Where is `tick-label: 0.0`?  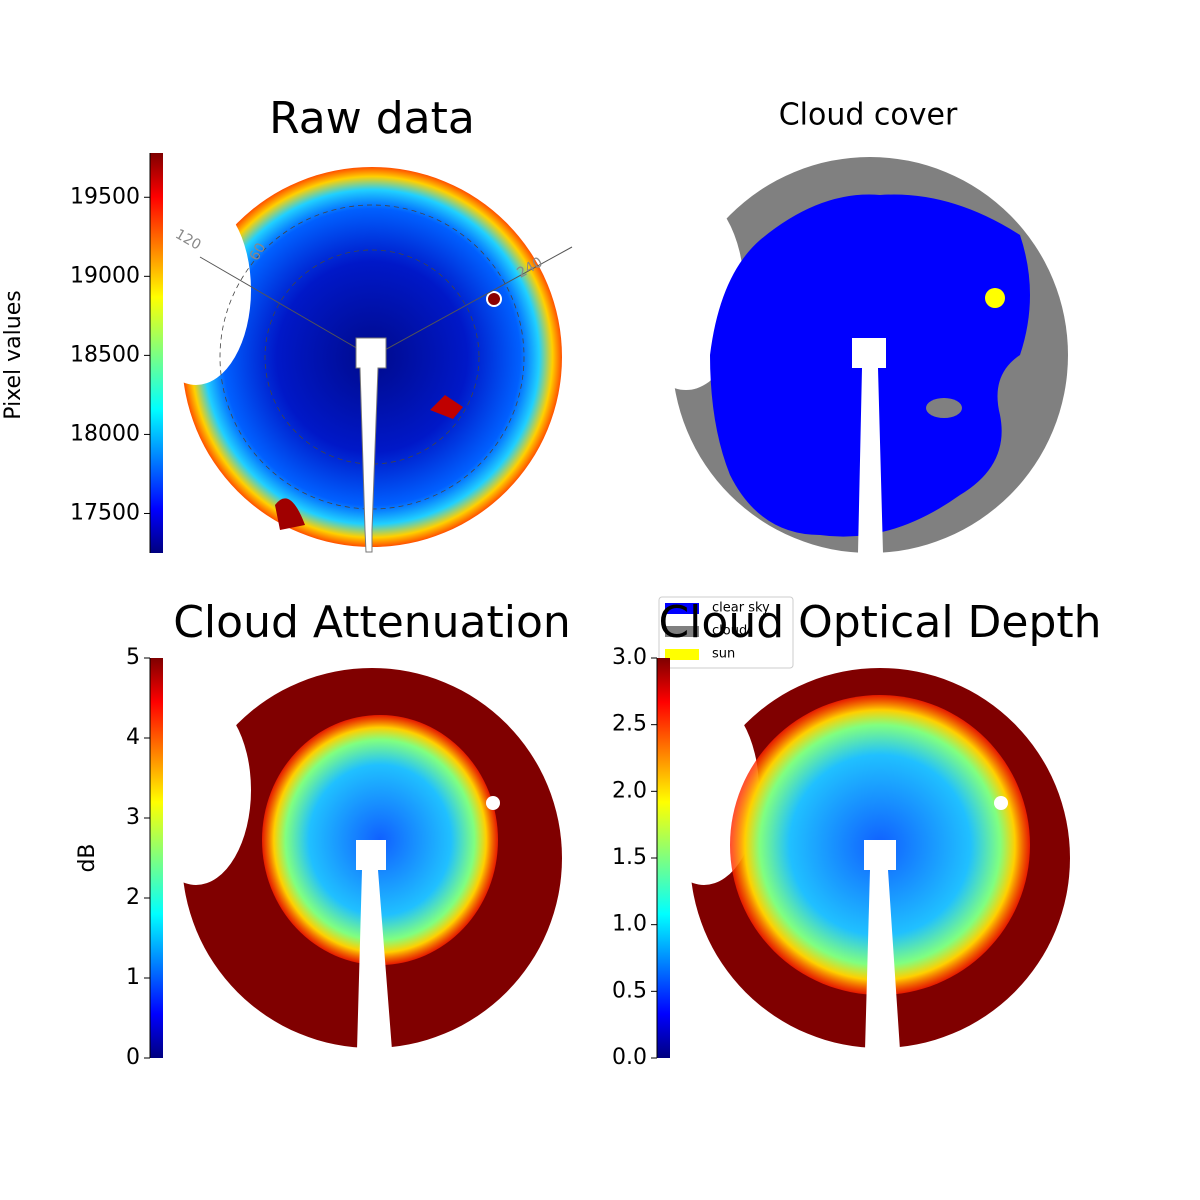 tick-label: 0.0 is located at coordinates (629, 1057).